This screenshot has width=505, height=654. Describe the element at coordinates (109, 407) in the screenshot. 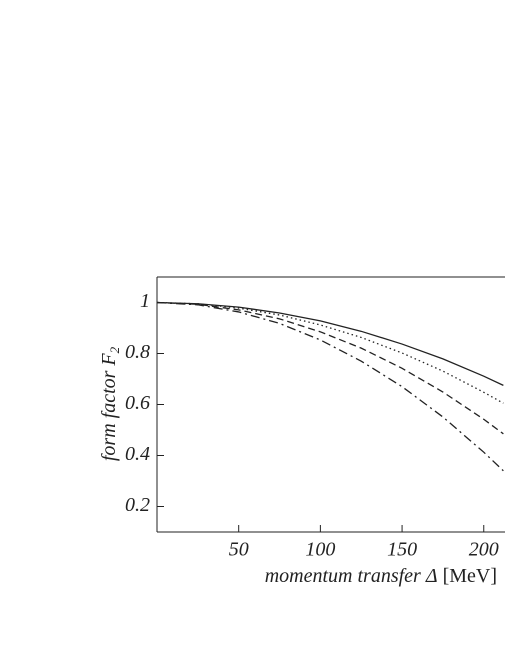

I see `y-axis-title: form factor F` at that location.